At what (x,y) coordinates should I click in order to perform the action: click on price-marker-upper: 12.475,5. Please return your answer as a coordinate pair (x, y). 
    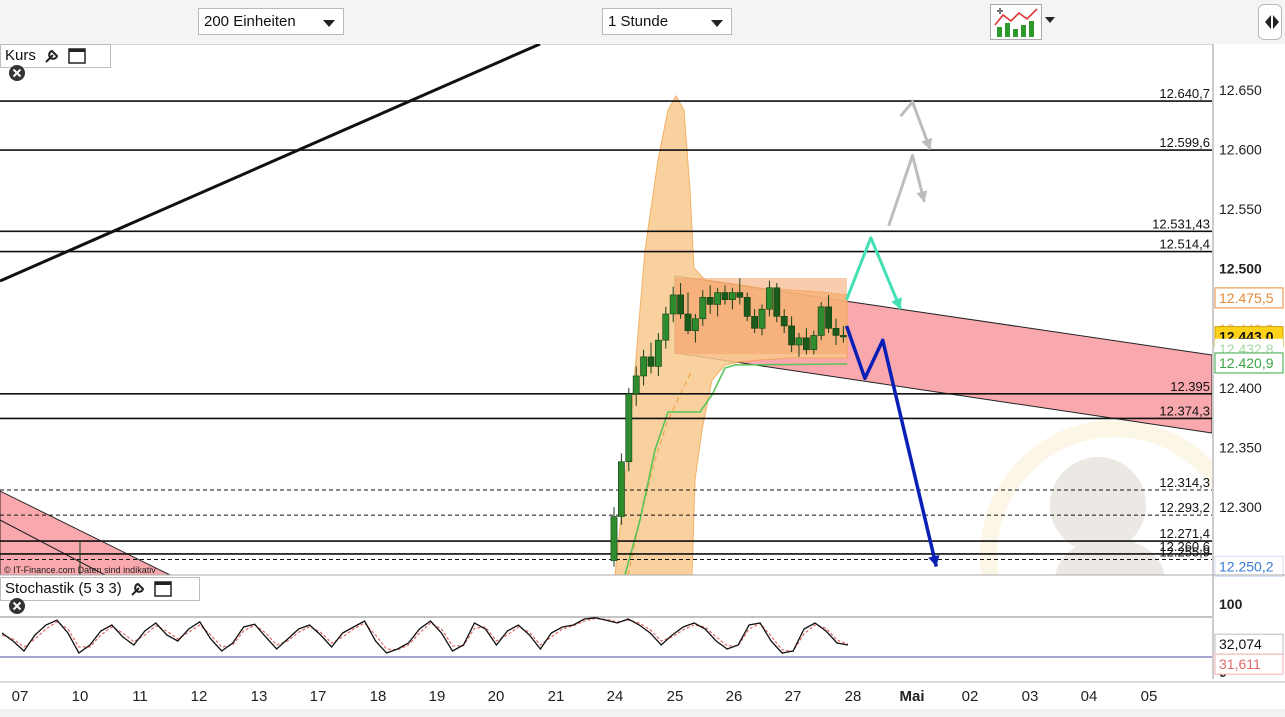
    Looking at the image, I should click on (1249, 298).